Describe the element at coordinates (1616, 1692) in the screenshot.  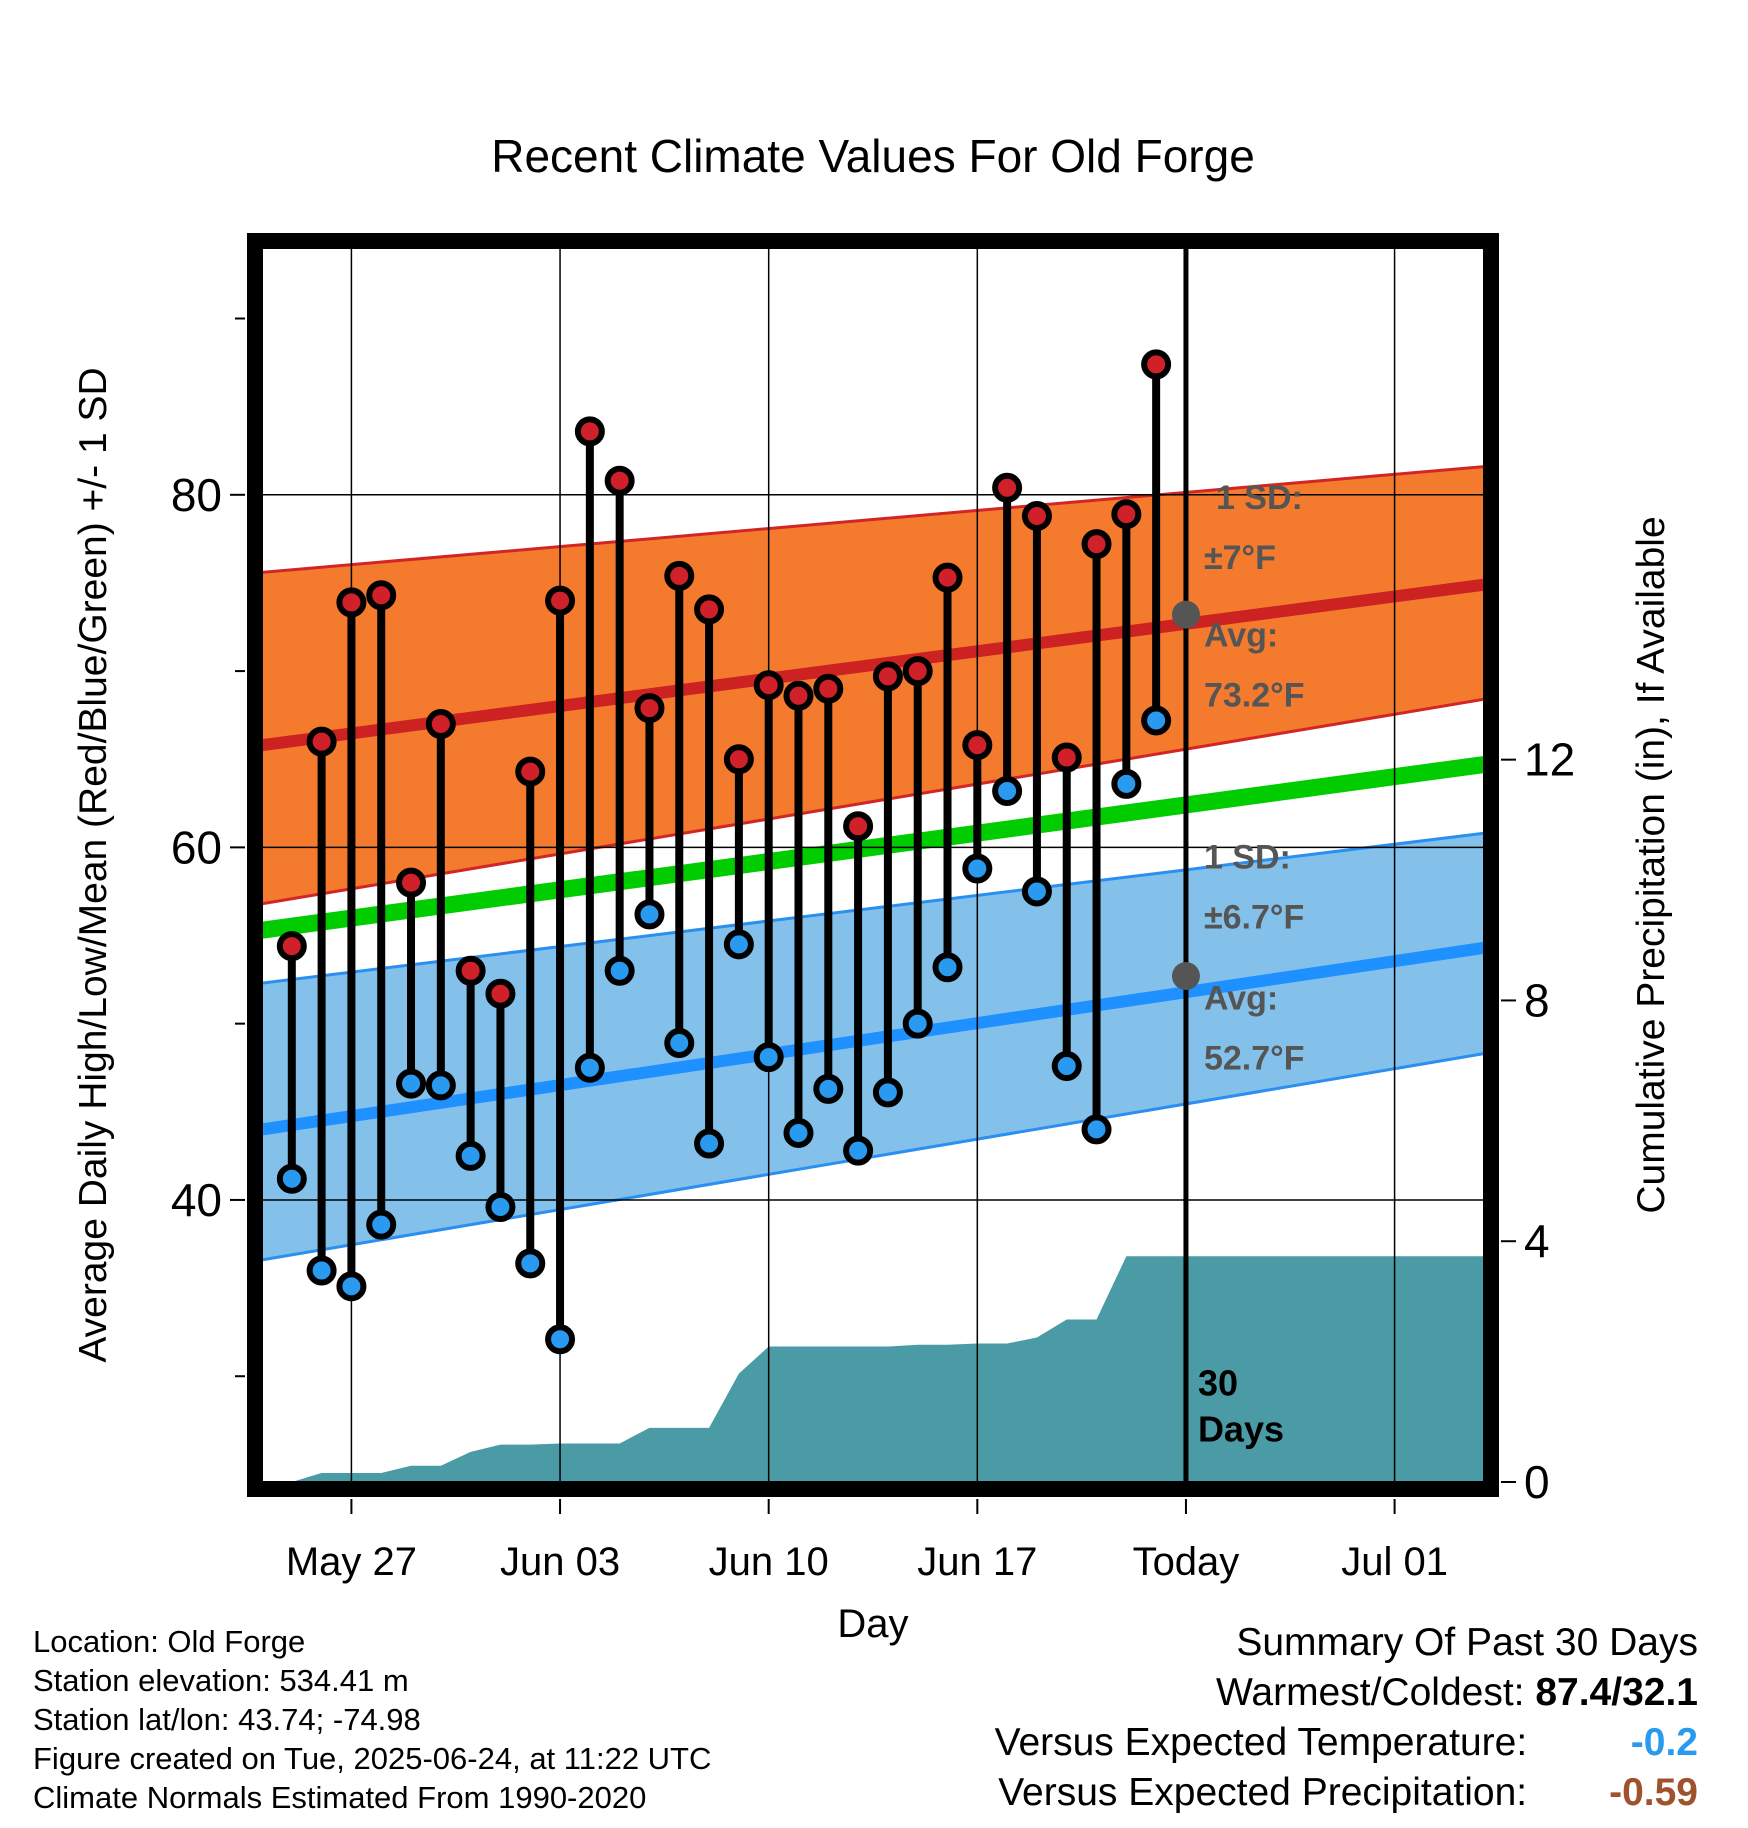
I see `warm-cold-value: 87.4/32.1` at that location.